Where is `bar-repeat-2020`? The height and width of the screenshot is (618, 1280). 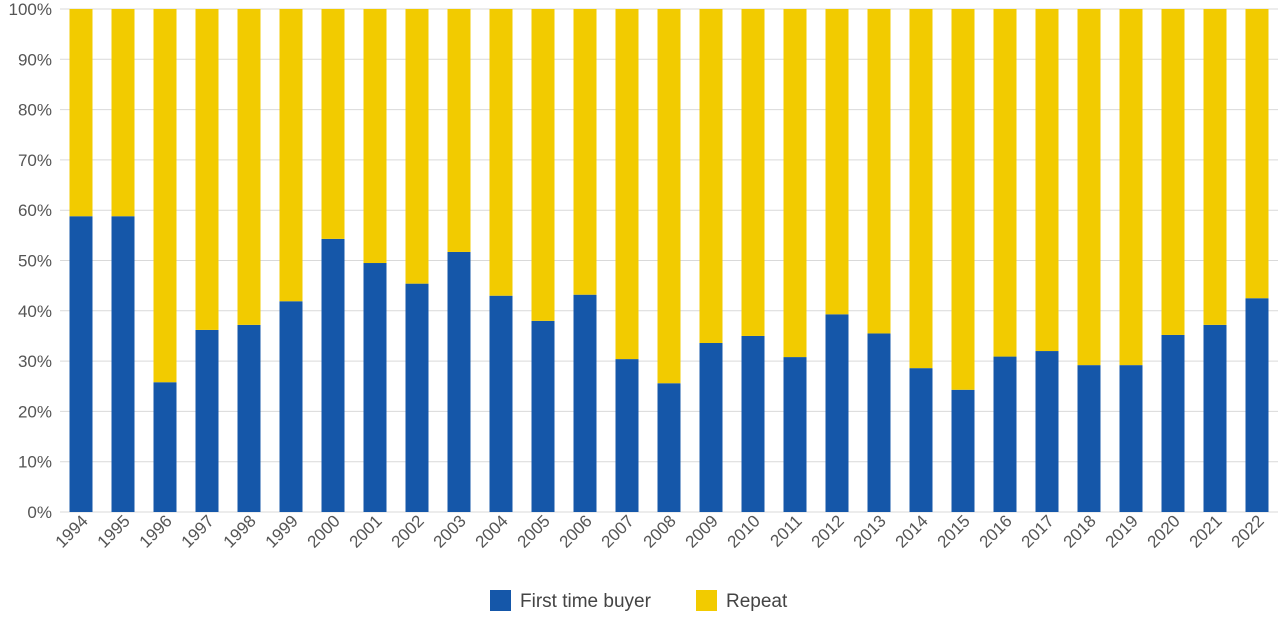 bar-repeat-2020 is located at coordinates (1173, 172).